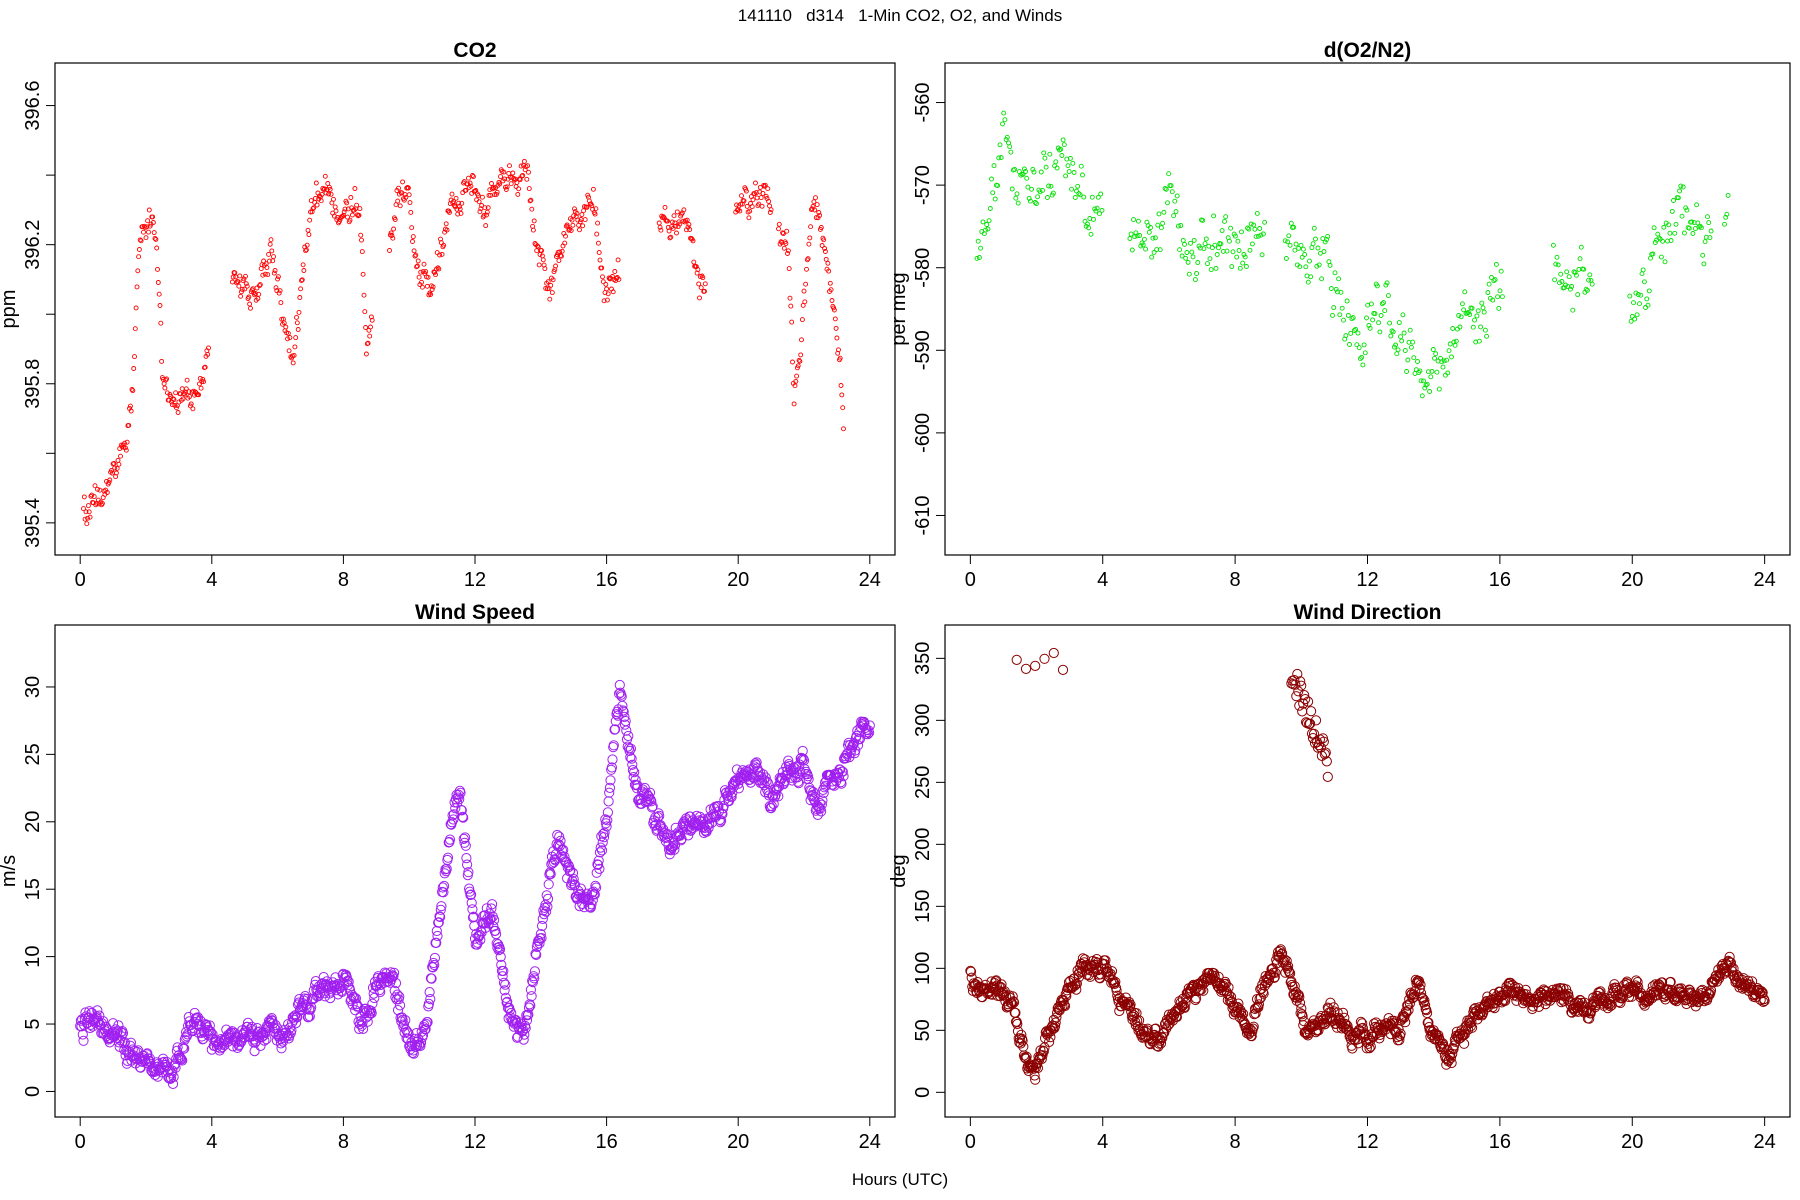 This screenshot has width=1800, height=1200. Describe the element at coordinates (923, 103) in the screenshot. I see `y-tick-label: -560` at that location.